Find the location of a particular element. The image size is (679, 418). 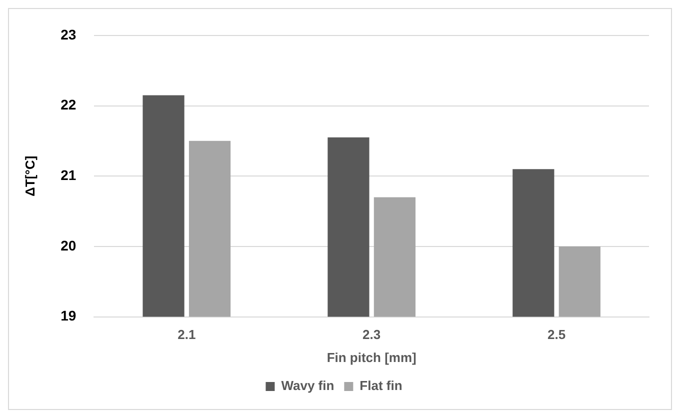

y-tick-label: 21 is located at coordinates (68, 174).